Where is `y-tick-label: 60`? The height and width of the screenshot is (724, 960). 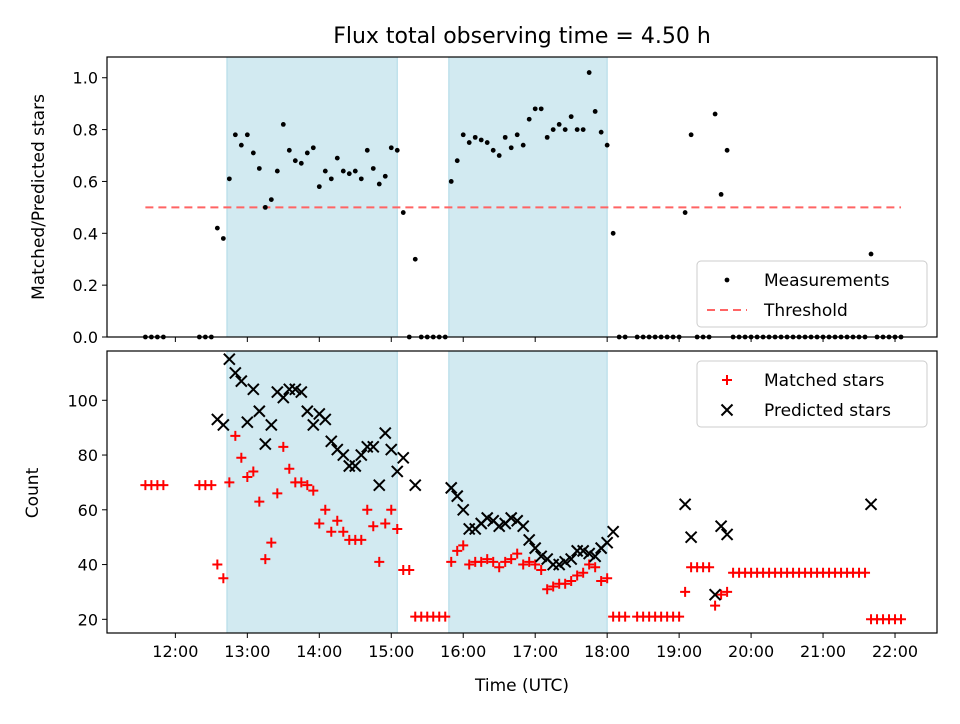
y-tick-label: 60 is located at coordinates (88, 510).